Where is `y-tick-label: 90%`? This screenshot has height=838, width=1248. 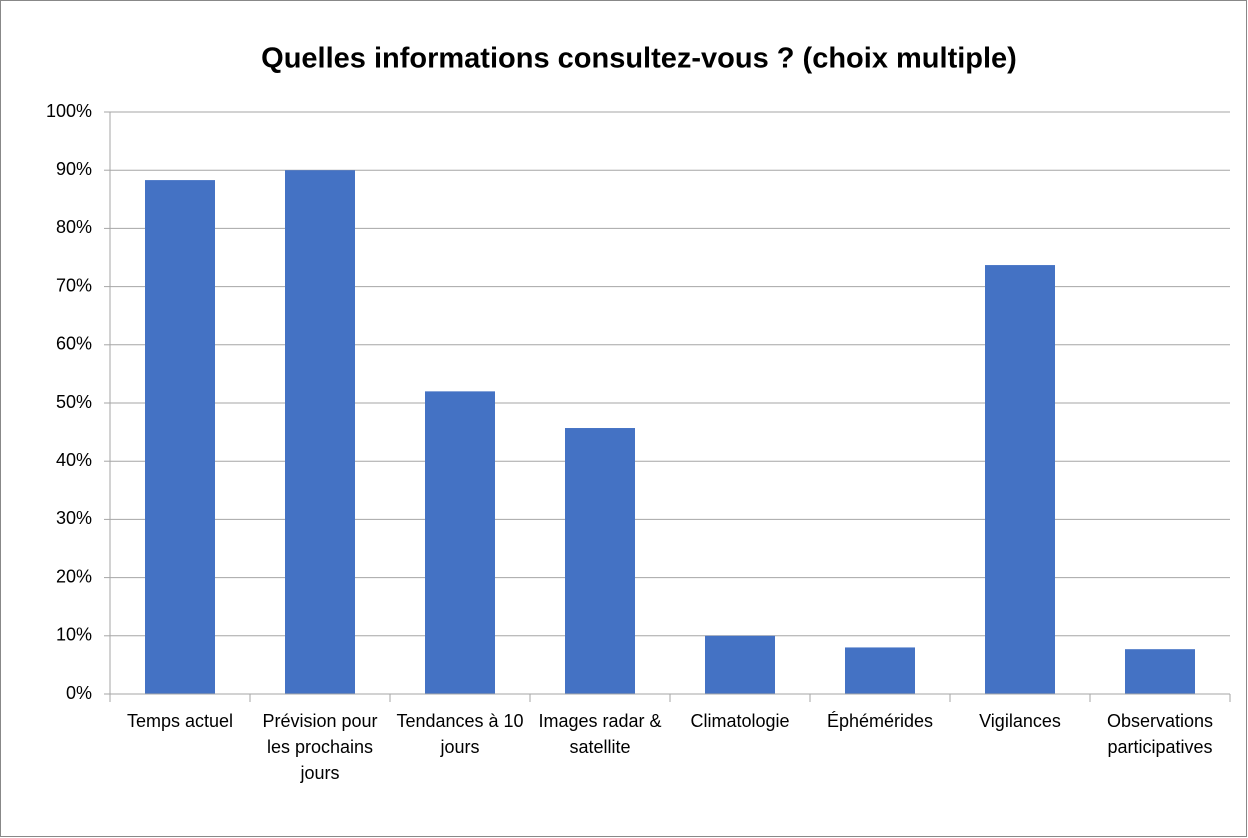
y-tick-label: 90% is located at coordinates (74, 169).